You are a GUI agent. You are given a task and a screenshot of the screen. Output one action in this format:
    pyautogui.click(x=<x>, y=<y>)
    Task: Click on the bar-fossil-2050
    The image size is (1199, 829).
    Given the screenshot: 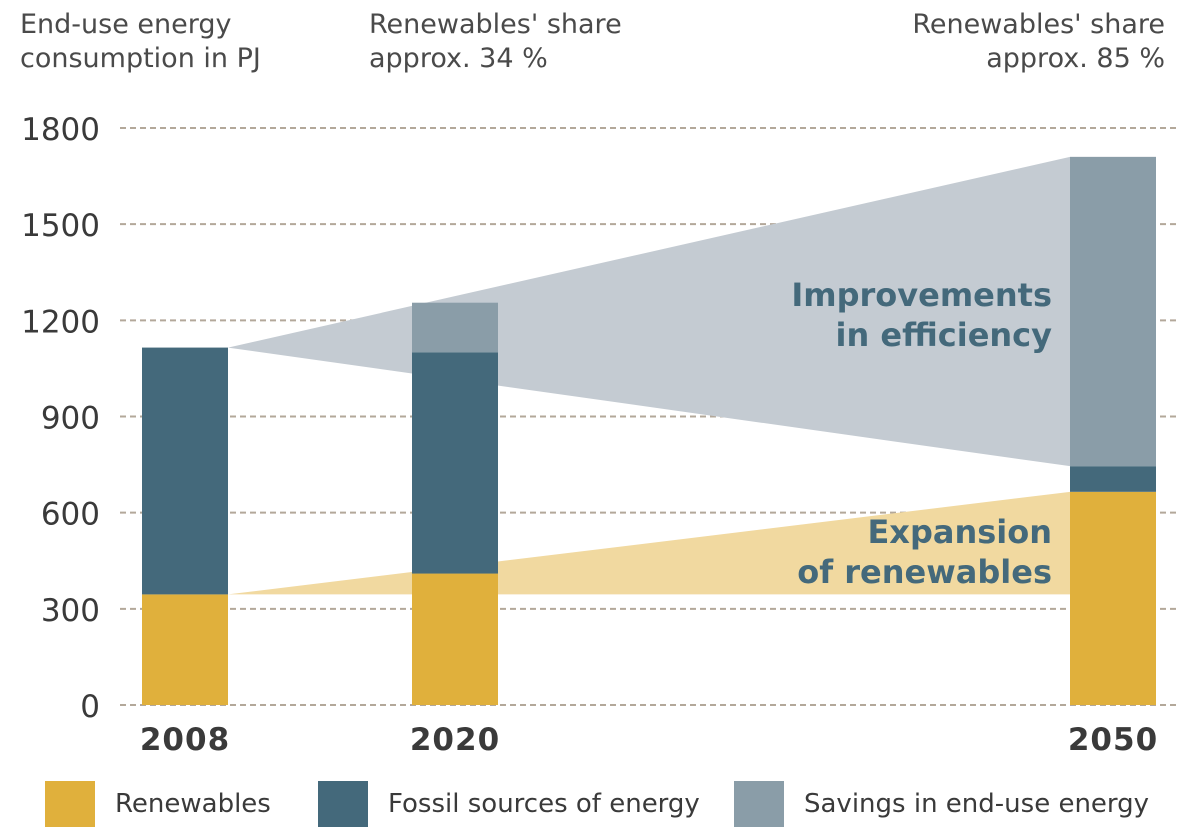 What is the action you would take?
    pyautogui.click(x=1113, y=479)
    